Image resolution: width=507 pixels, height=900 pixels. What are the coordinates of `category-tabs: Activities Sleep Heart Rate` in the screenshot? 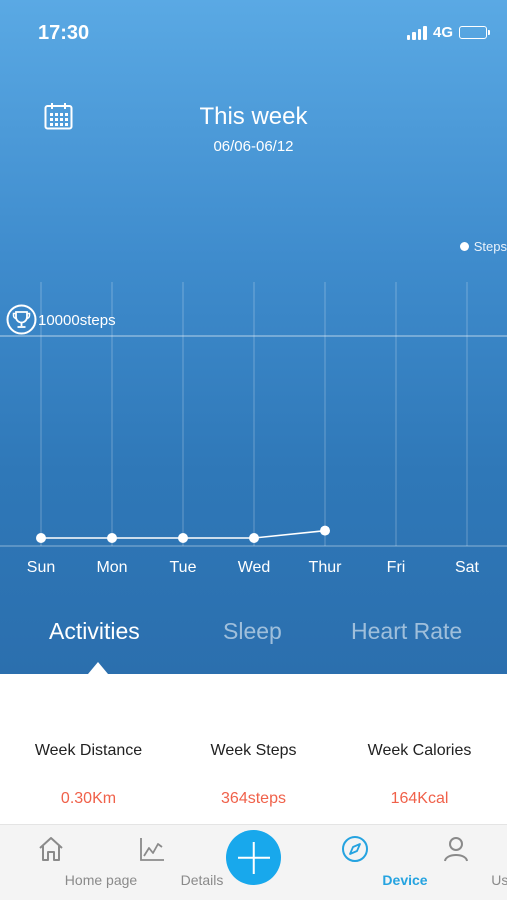 It's located at (253, 638).